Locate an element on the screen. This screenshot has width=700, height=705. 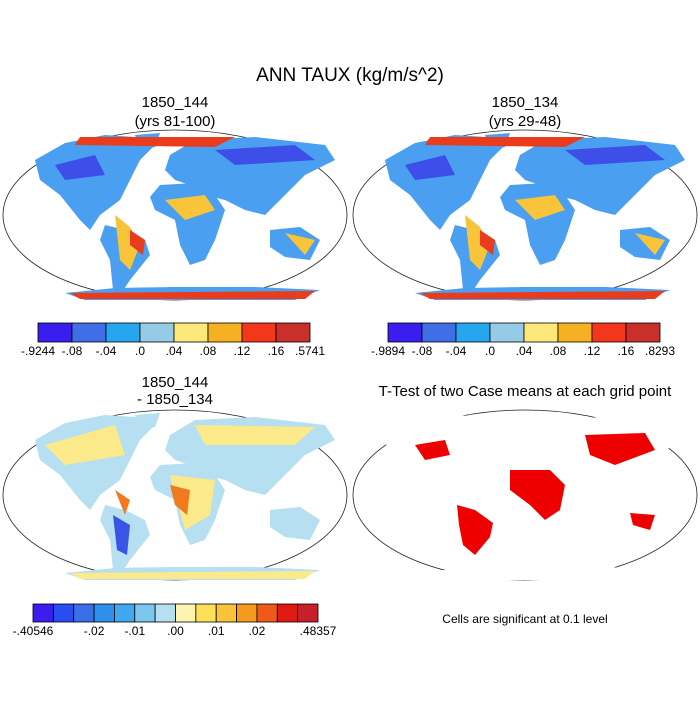
colorbar-label: -.9894 is located at coordinates (388, 351).